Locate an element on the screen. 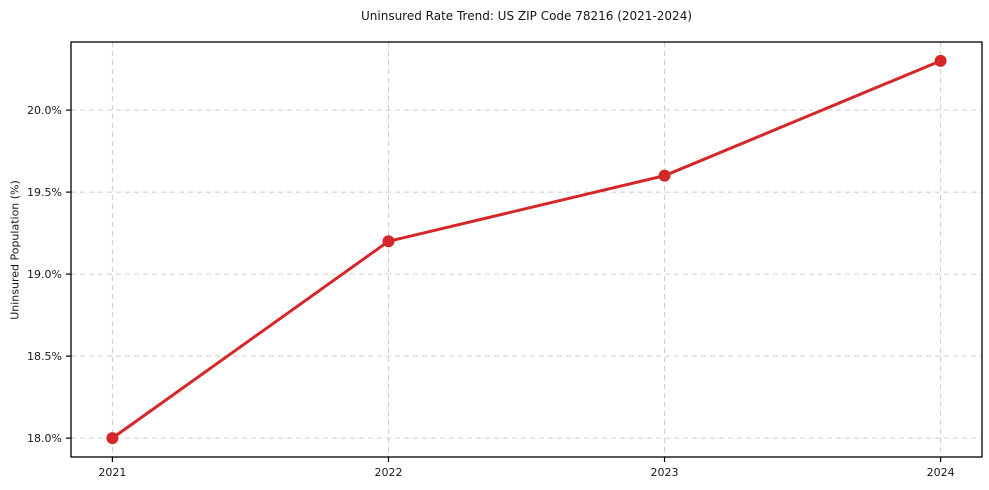  x-tick-label: 2021 is located at coordinates (112, 472).